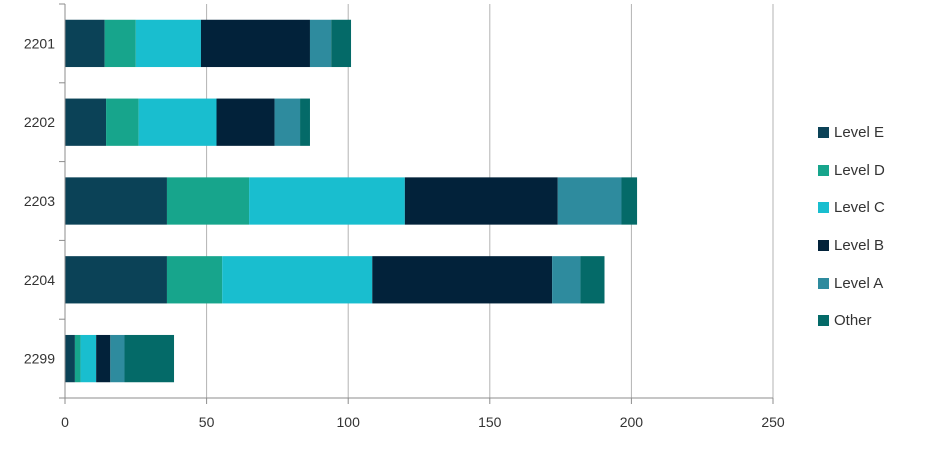 The height and width of the screenshot is (460, 945). Describe the element at coordinates (773, 422) in the screenshot. I see `x-tick-label: 250` at that location.